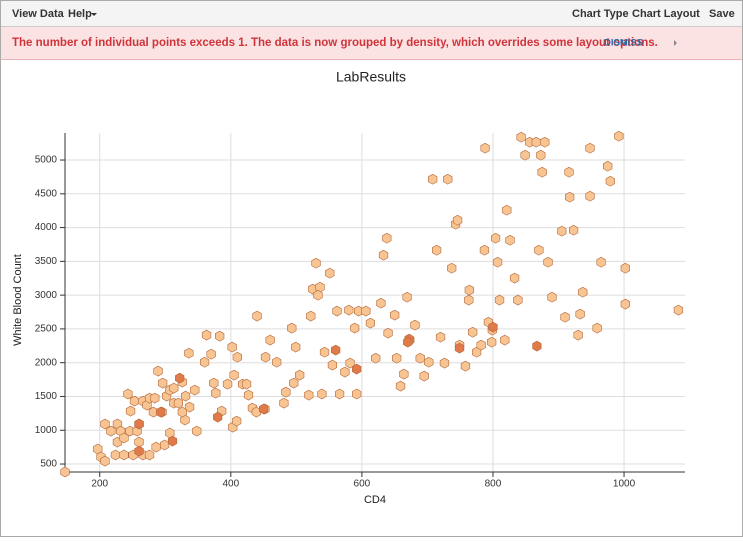 Image resolution: width=743 pixels, height=542 pixels. I want to click on menu-save: Save, so click(722, 14).